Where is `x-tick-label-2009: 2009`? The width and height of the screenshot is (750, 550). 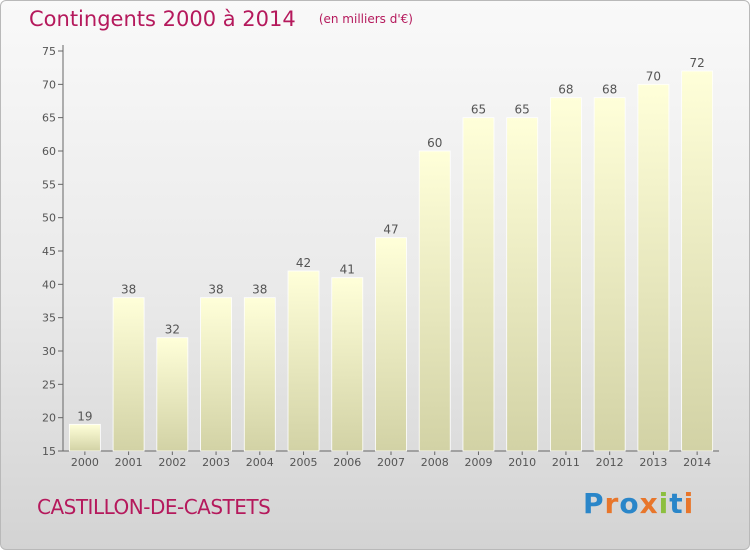
x-tick-label-2009: 2009 is located at coordinates (478, 462).